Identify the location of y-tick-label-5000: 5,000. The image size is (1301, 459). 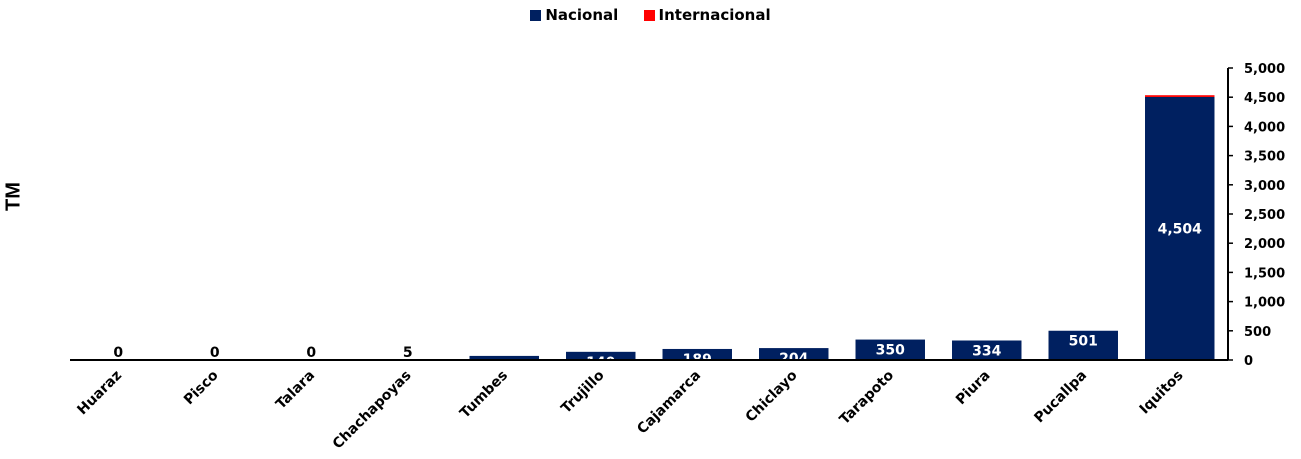
(1264, 69).